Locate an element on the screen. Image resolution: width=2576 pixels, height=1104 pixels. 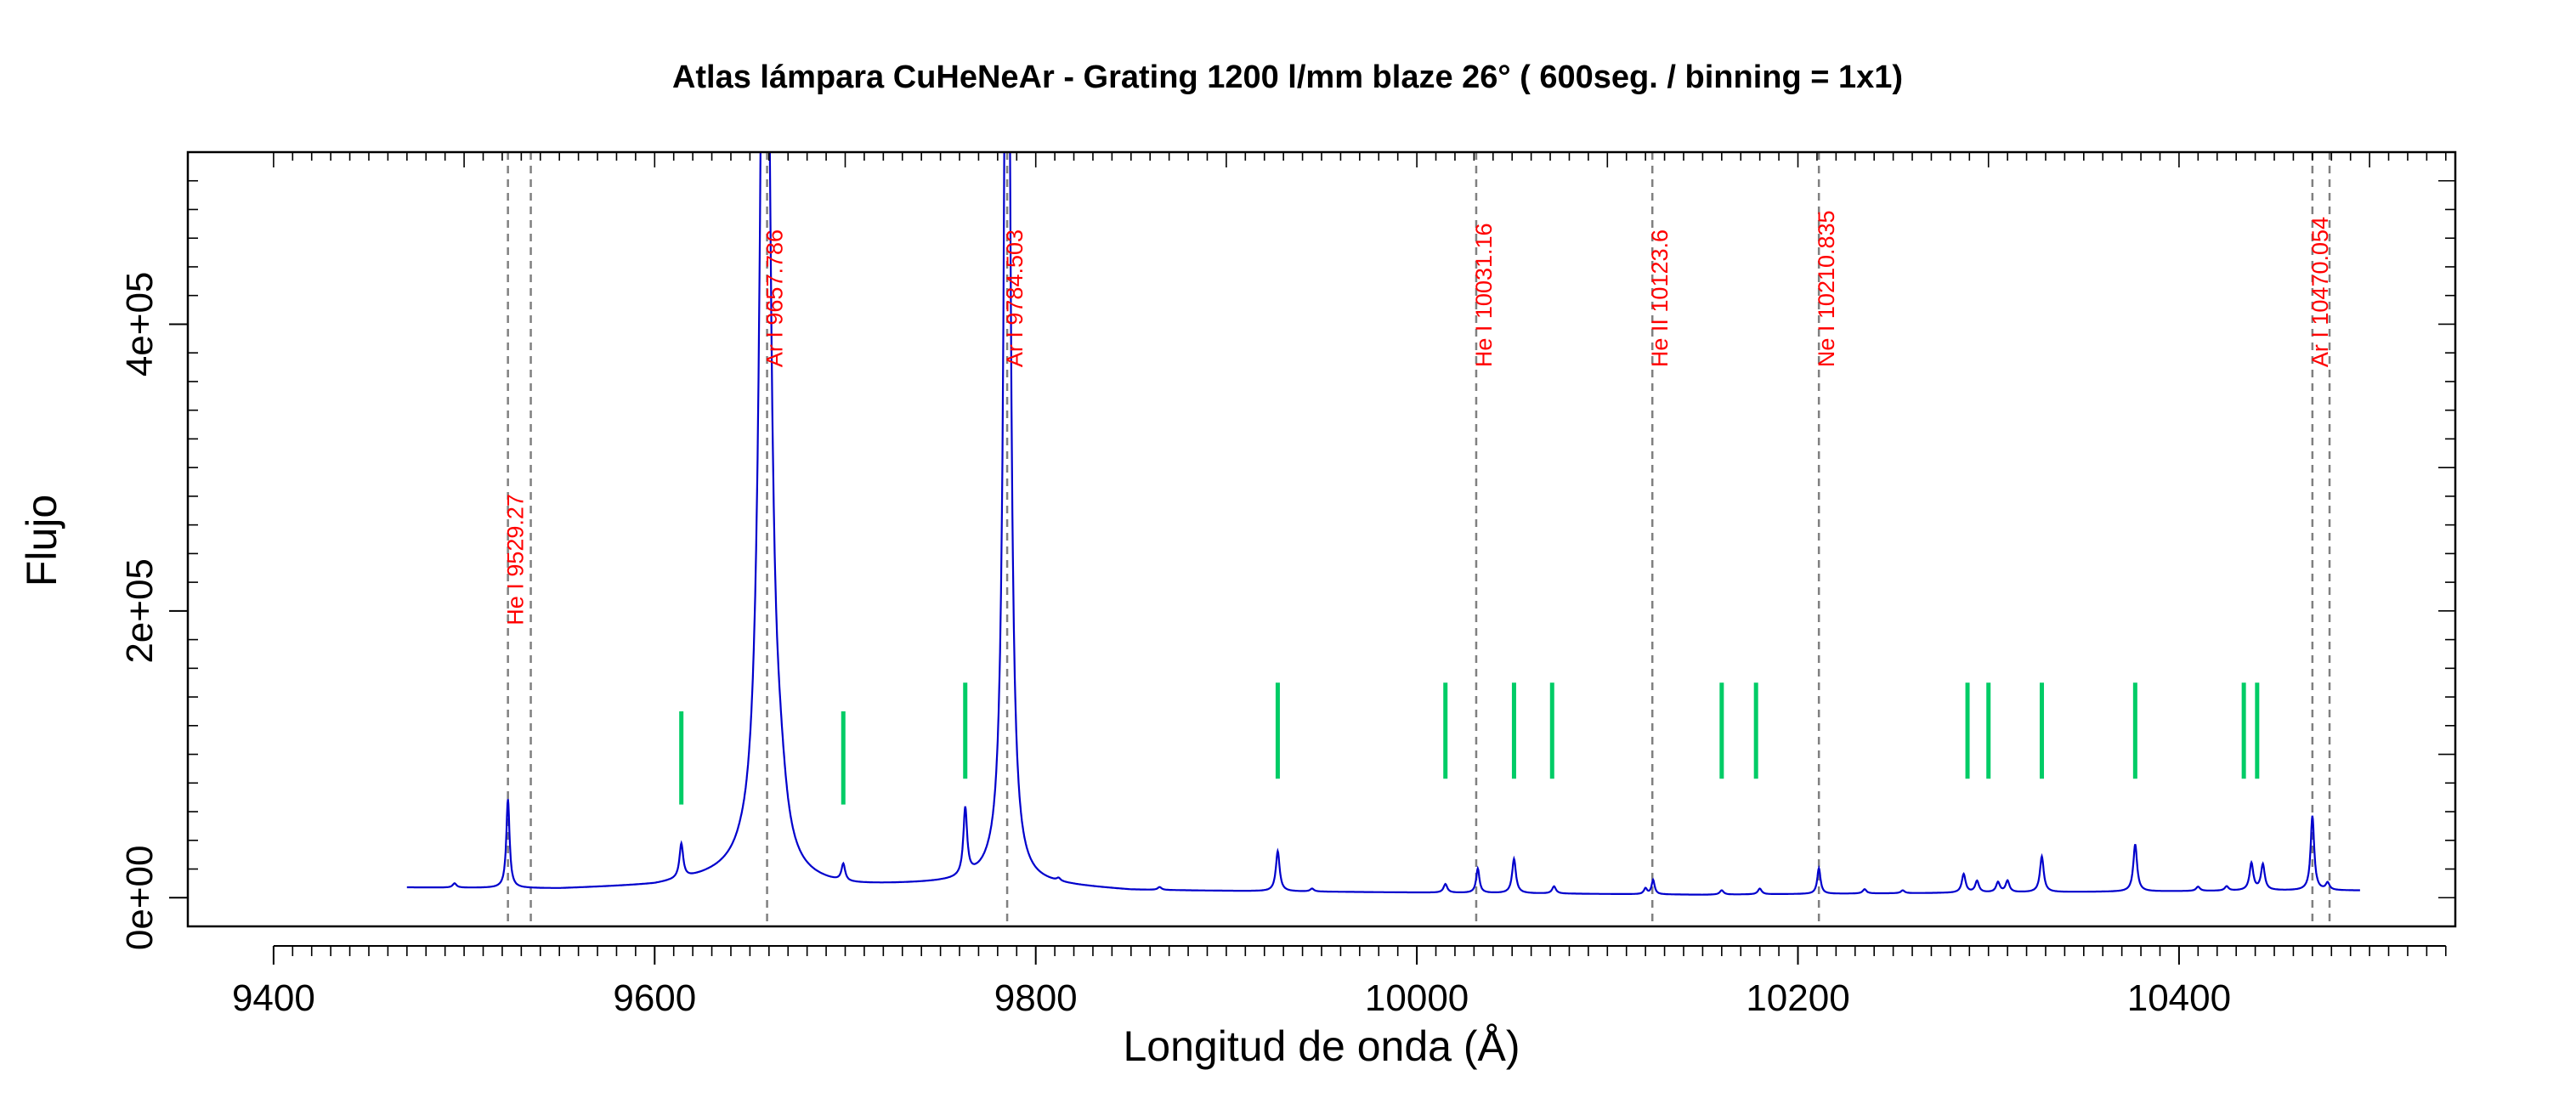
reference-line-label: Ar I 9784.503 is located at coordinates (1015, 298).